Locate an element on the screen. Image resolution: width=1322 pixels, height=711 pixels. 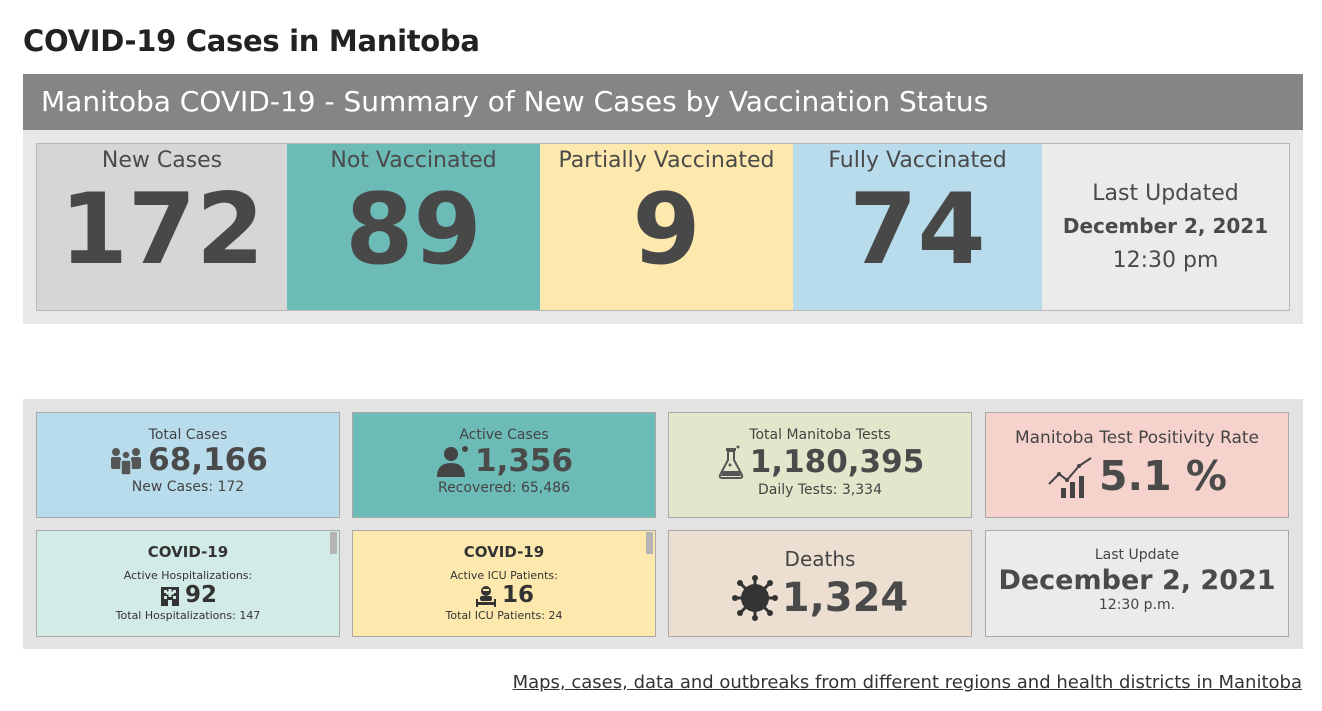
last-updated-date: December 2, 2021 is located at coordinates (1165, 226).